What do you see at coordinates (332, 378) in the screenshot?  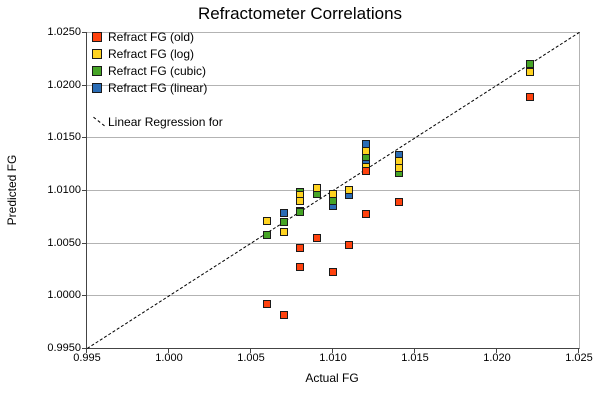 I see `x-axis-title: Actual FG` at bounding box center [332, 378].